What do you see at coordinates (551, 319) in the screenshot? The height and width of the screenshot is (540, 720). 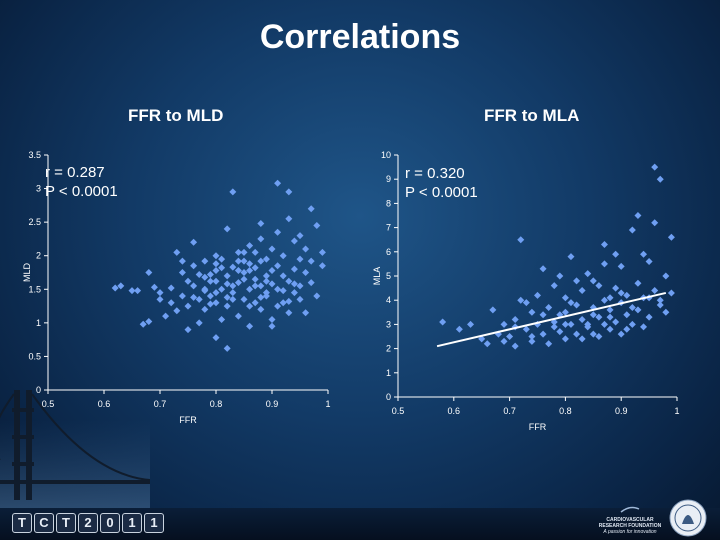 I see `mla-trend-line` at bounding box center [551, 319].